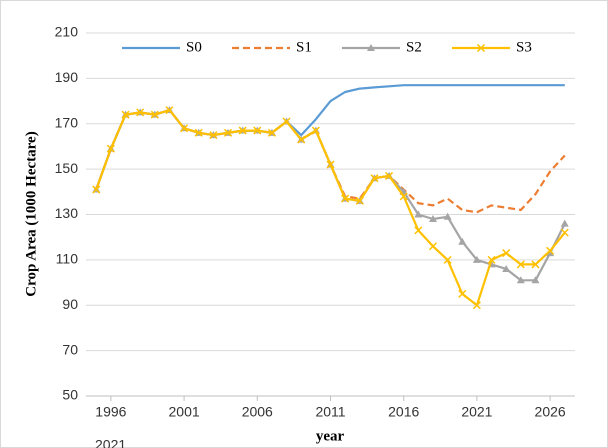 This screenshot has height=448, width=608. What do you see at coordinates (70, 395) in the screenshot?
I see `y-tick-label: 50` at bounding box center [70, 395].